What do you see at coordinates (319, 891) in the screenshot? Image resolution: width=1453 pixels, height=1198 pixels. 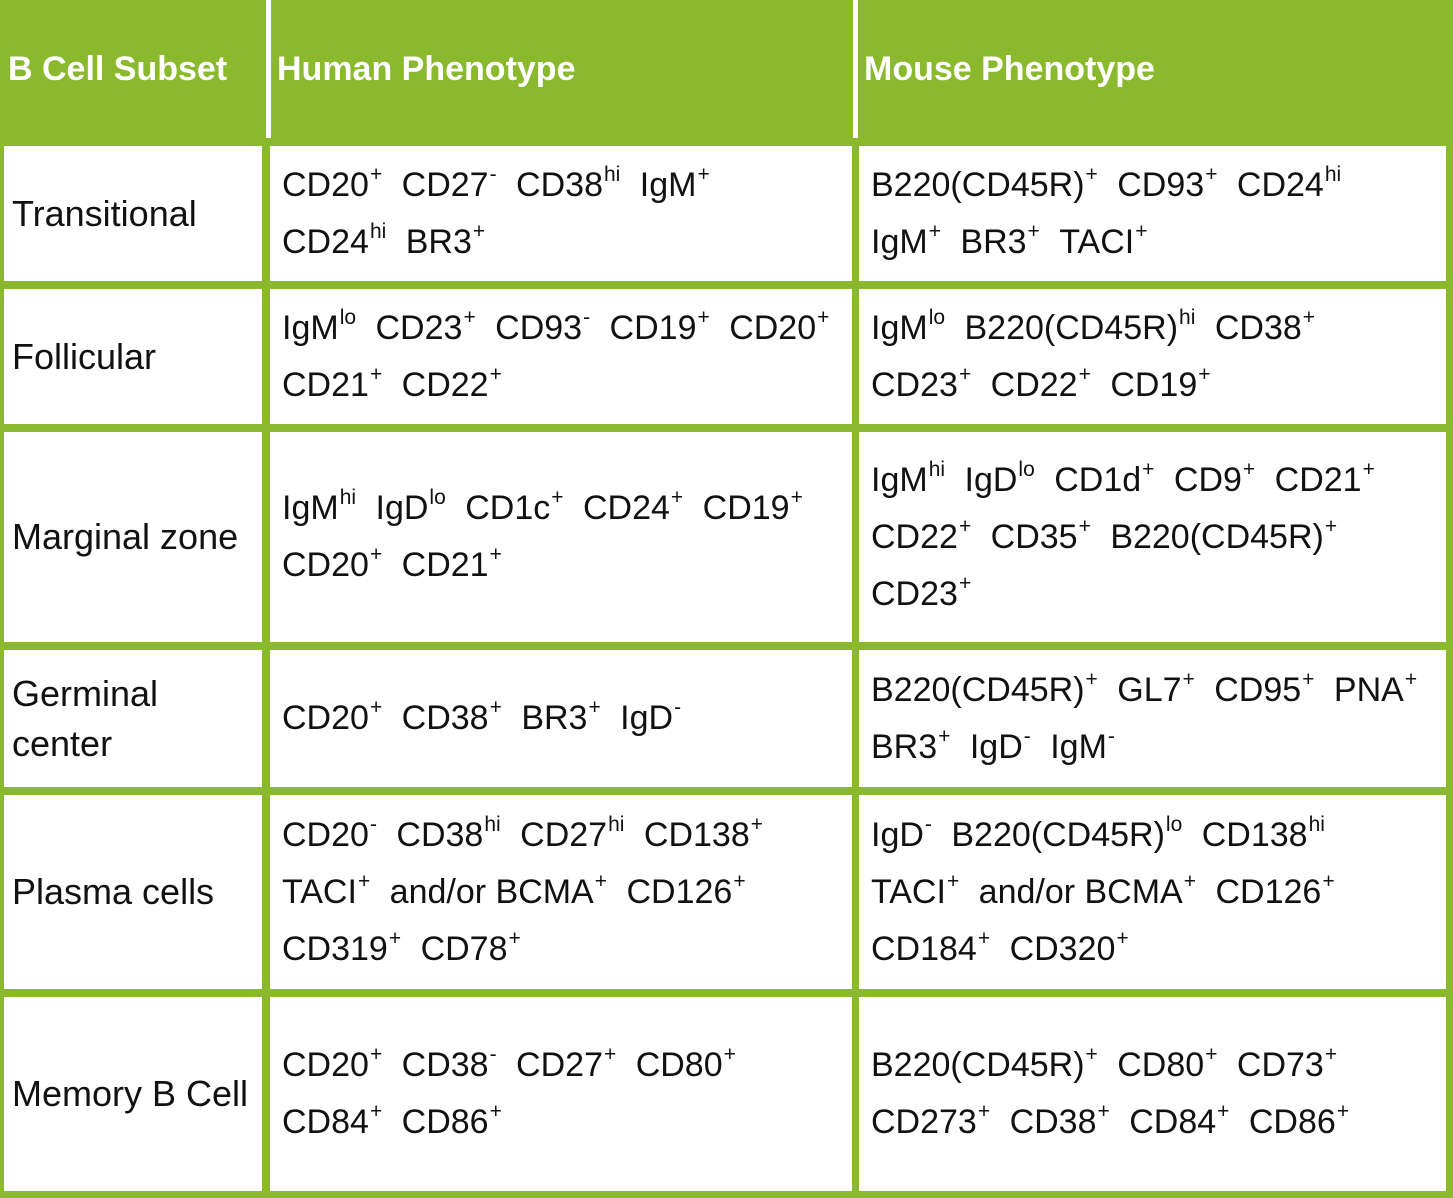 I see `marker-name: TACI` at bounding box center [319, 891].